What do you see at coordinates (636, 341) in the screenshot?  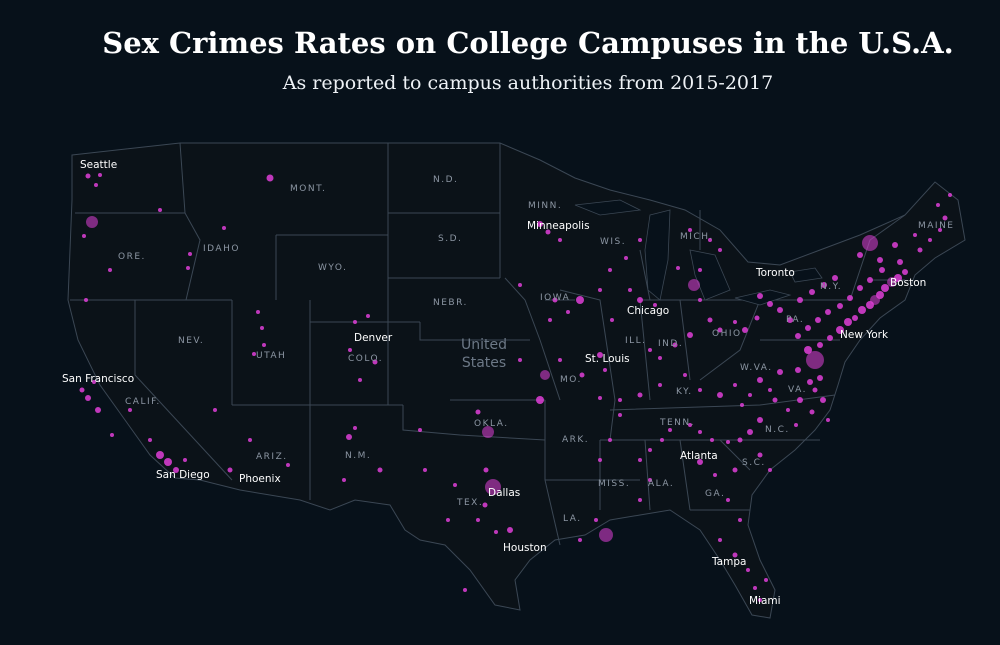 I see `state-label-ill: ILL.` at bounding box center [636, 341].